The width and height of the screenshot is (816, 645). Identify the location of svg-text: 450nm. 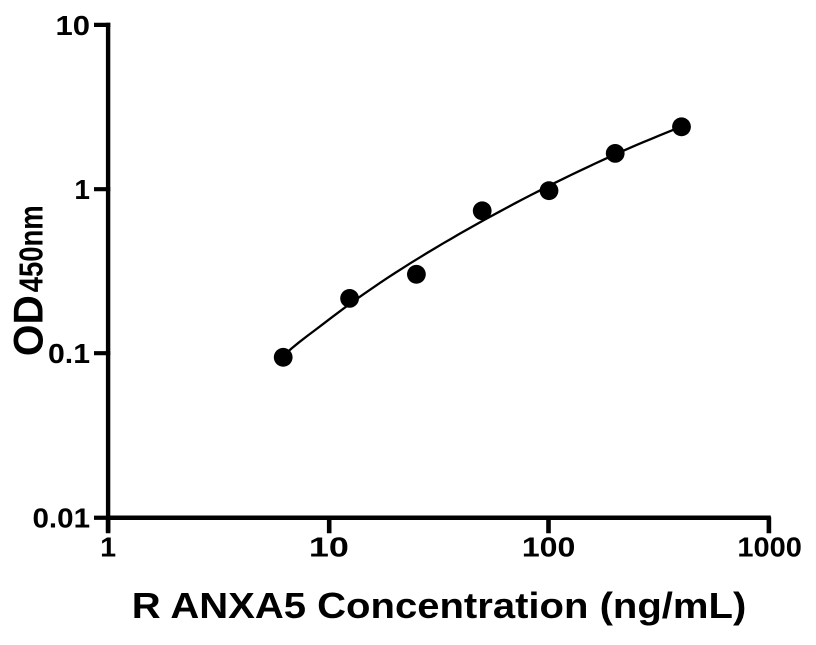
(31, 248).